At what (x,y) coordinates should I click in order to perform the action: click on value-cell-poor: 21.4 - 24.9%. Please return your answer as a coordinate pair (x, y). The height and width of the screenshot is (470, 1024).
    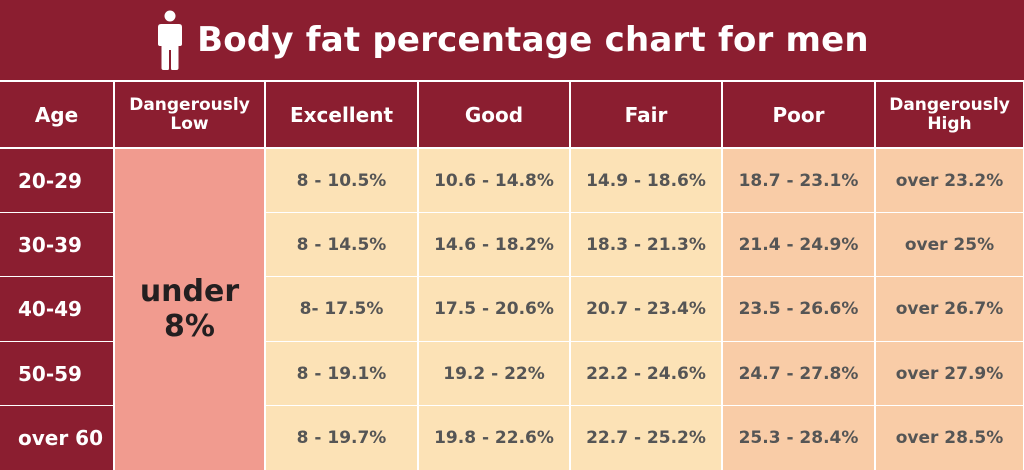
    Looking at the image, I should click on (798, 244).